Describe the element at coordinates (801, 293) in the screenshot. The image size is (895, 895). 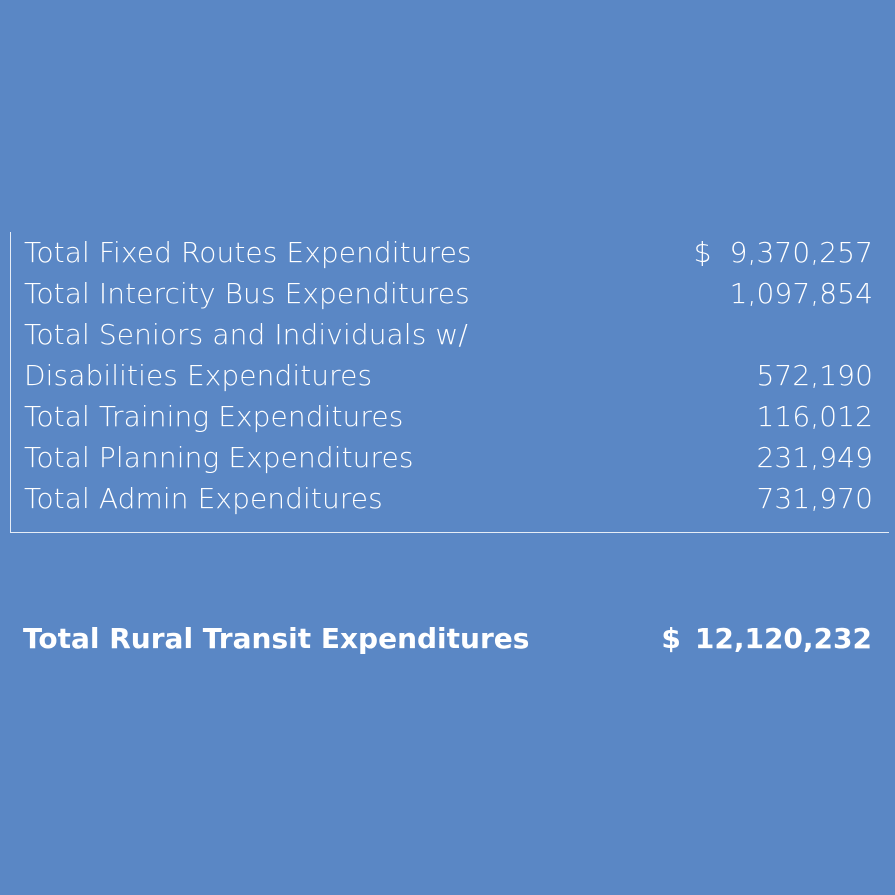
I see `row-amount: 1,097,854` at that location.